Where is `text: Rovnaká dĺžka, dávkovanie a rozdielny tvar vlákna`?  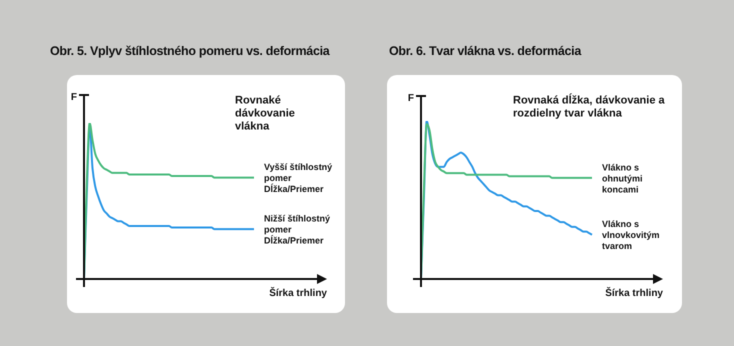 text: Rovnaká dĺžka, dávkovanie a rozdielny tvar vlákna is located at coordinates (589, 106).